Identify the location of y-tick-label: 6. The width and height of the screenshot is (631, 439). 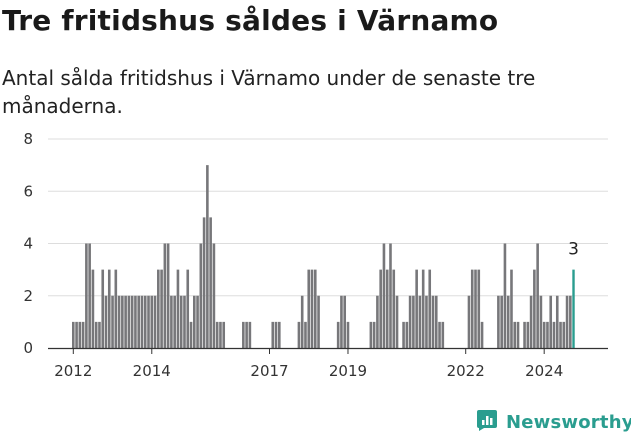
(28, 191).